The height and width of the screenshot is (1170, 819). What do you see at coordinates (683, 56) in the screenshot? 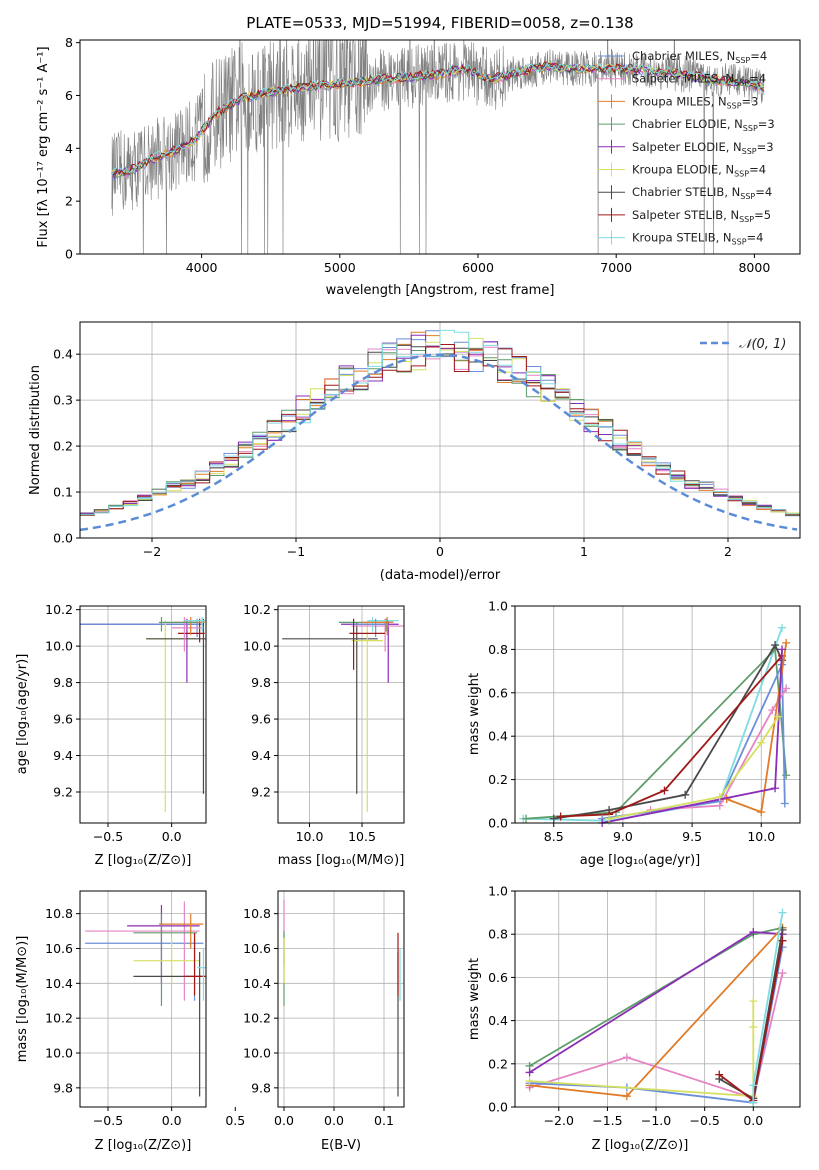
I see `legend-text: Chabrier MILES, N` at bounding box center [683, 56].